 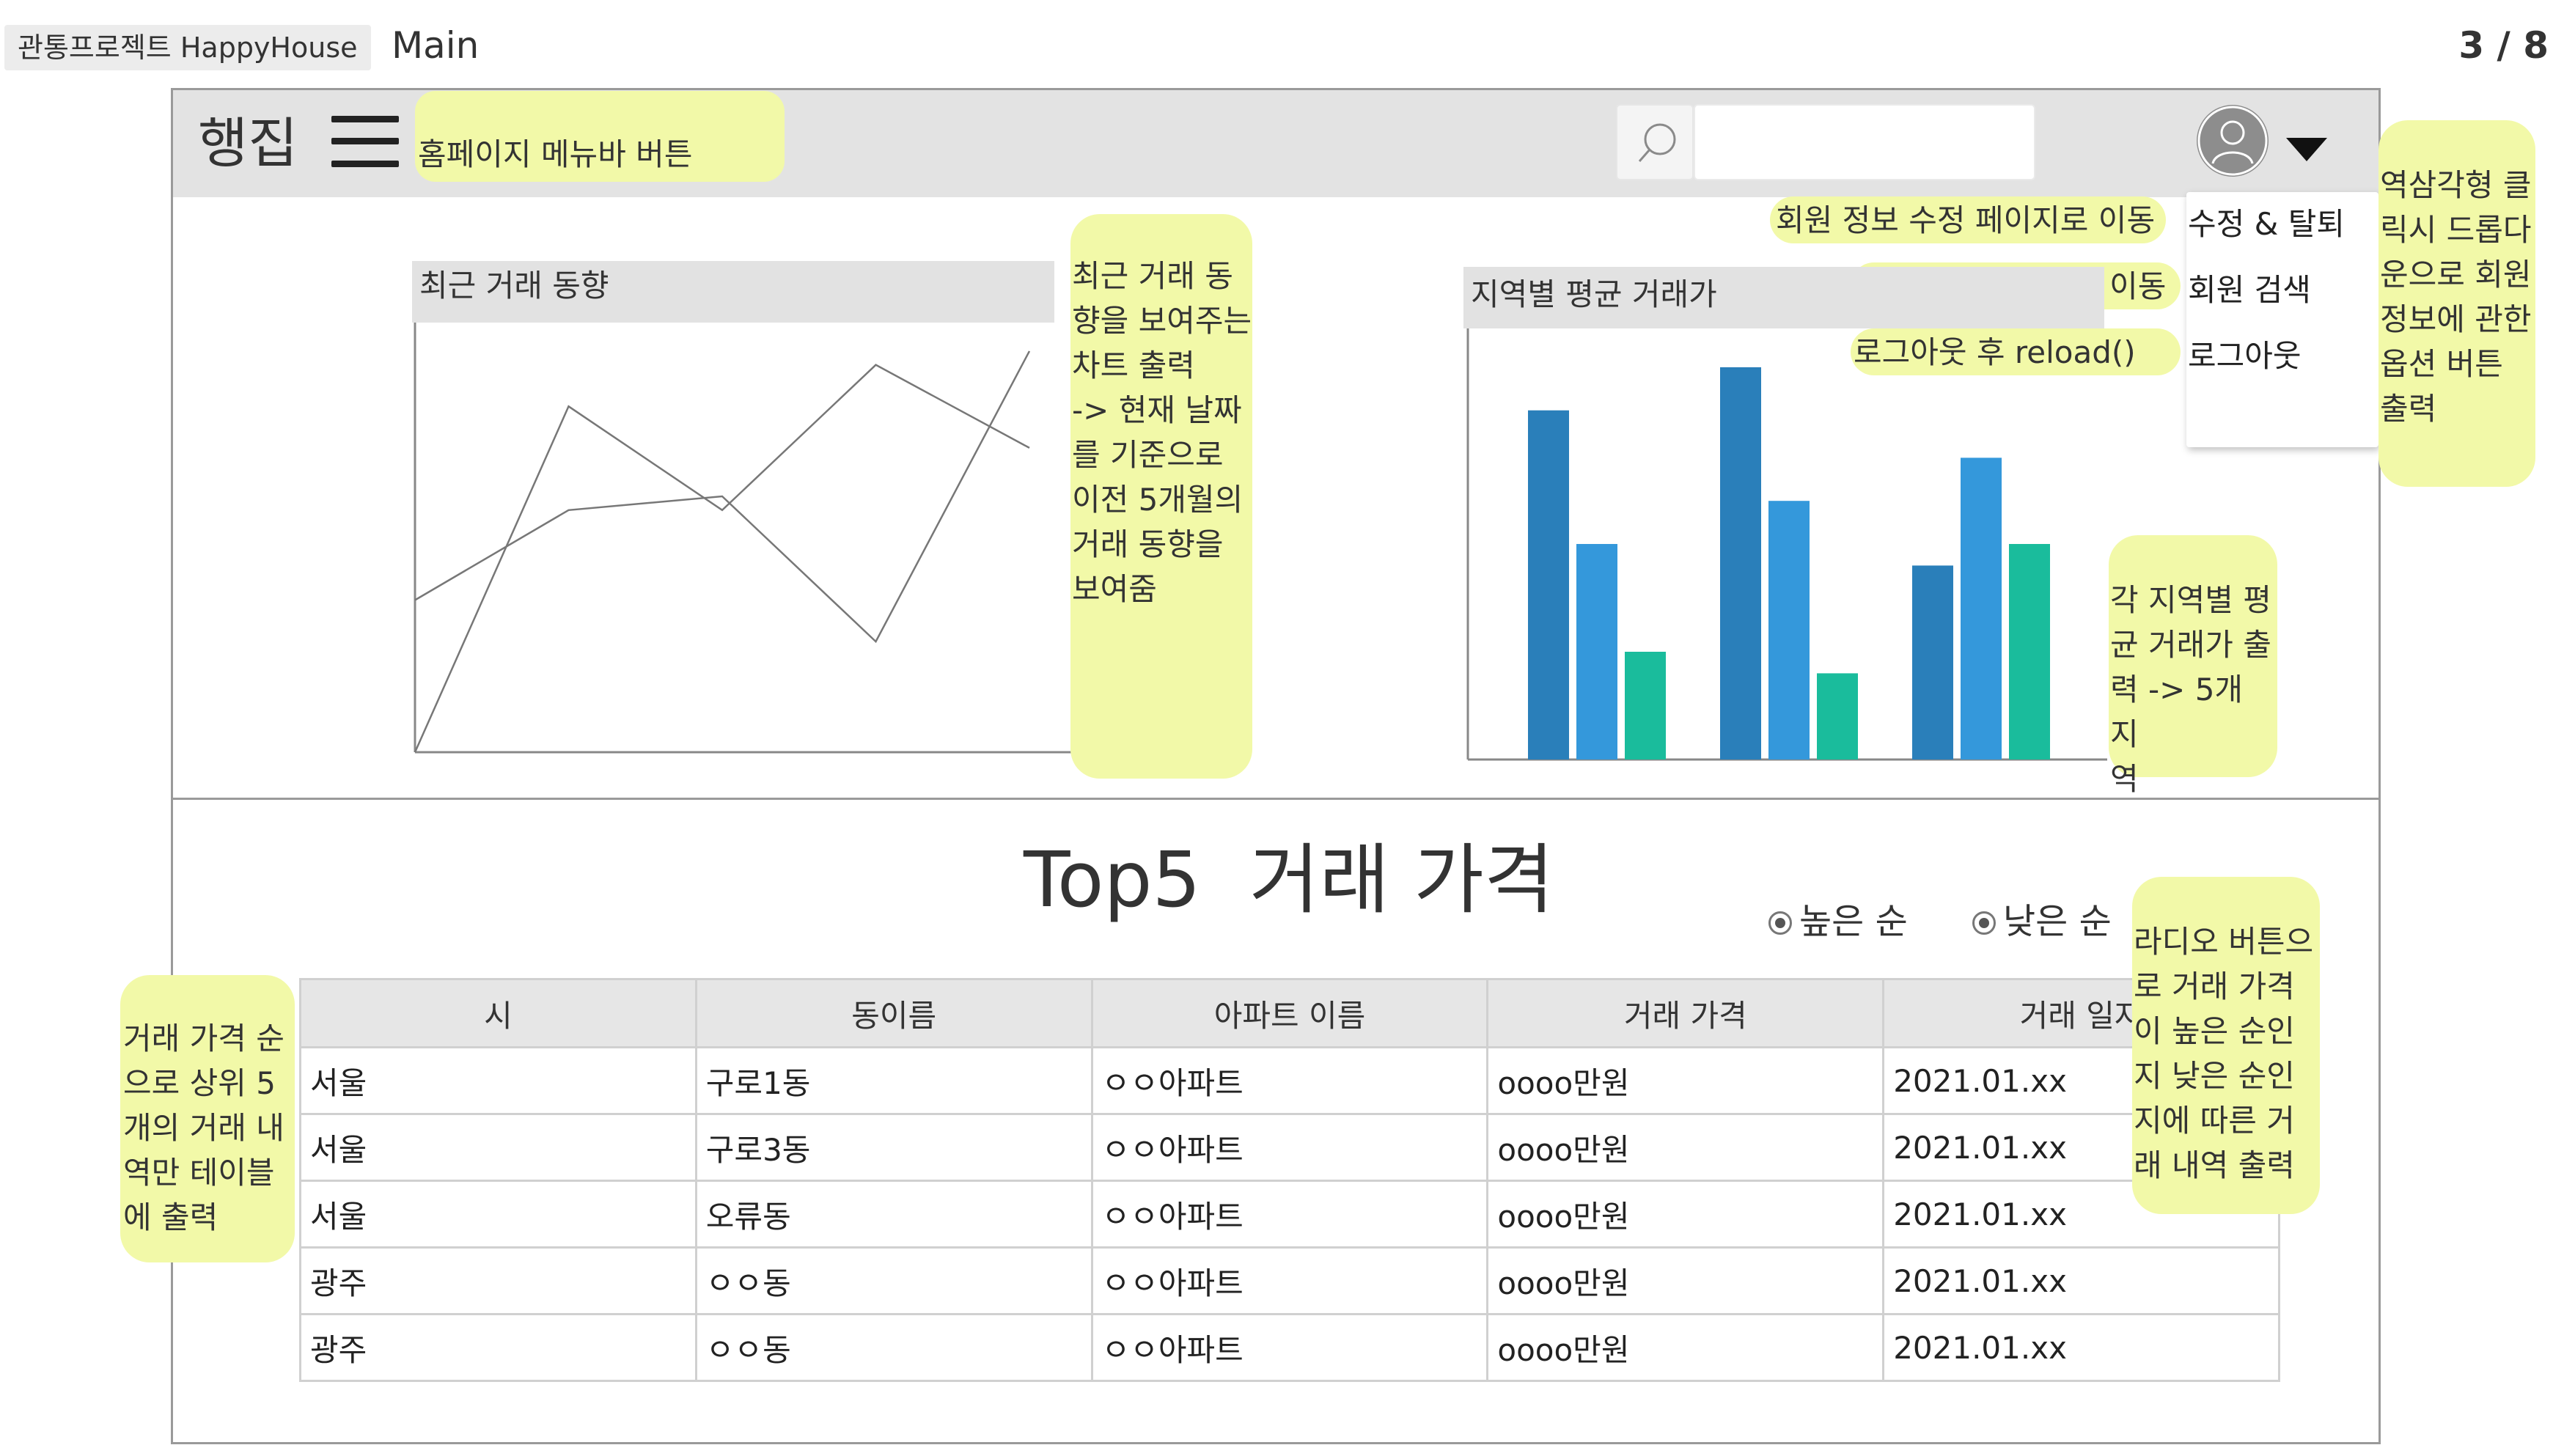 I want to click on note-dropdown-caret: 역삼각형 클 릭시 드롭다 운으로 회원 정보에 관한 옵션 버튼 출력, so click(x=2456, y=303).